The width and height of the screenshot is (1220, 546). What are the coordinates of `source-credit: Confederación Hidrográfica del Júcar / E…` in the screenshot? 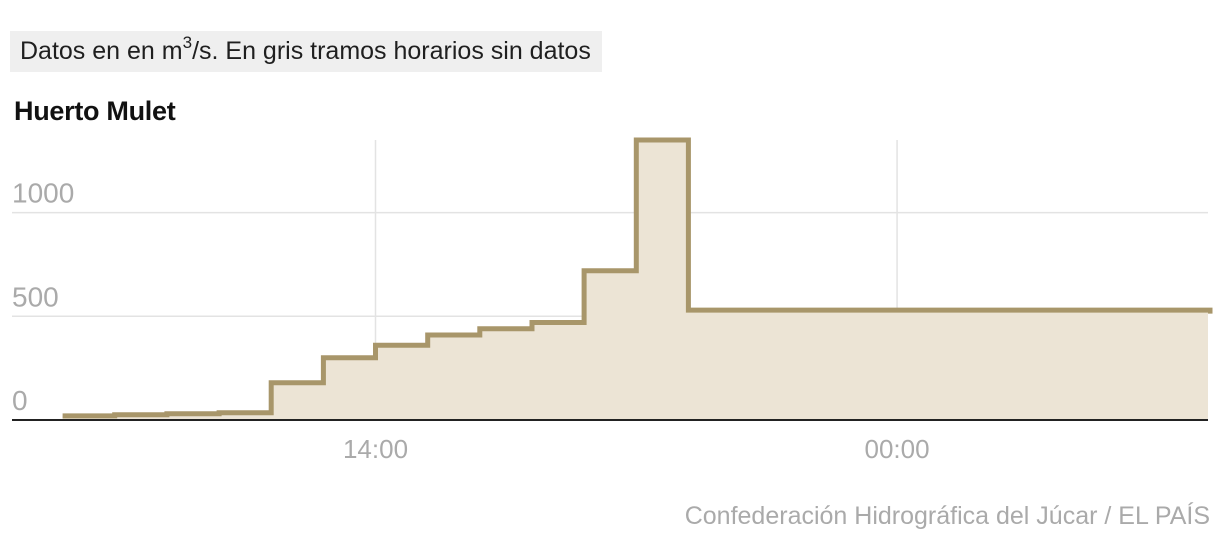 It's located at (947, 516).